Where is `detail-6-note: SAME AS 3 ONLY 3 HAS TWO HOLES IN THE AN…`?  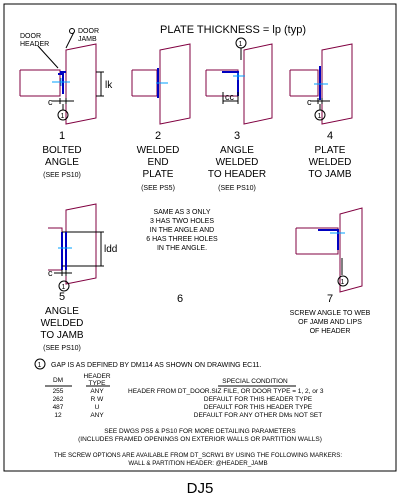
detail-6-note: SAME AS 3 ONLY 3 HAS TWO HOLES IN THE AN… is located at coordinates (182, 230).